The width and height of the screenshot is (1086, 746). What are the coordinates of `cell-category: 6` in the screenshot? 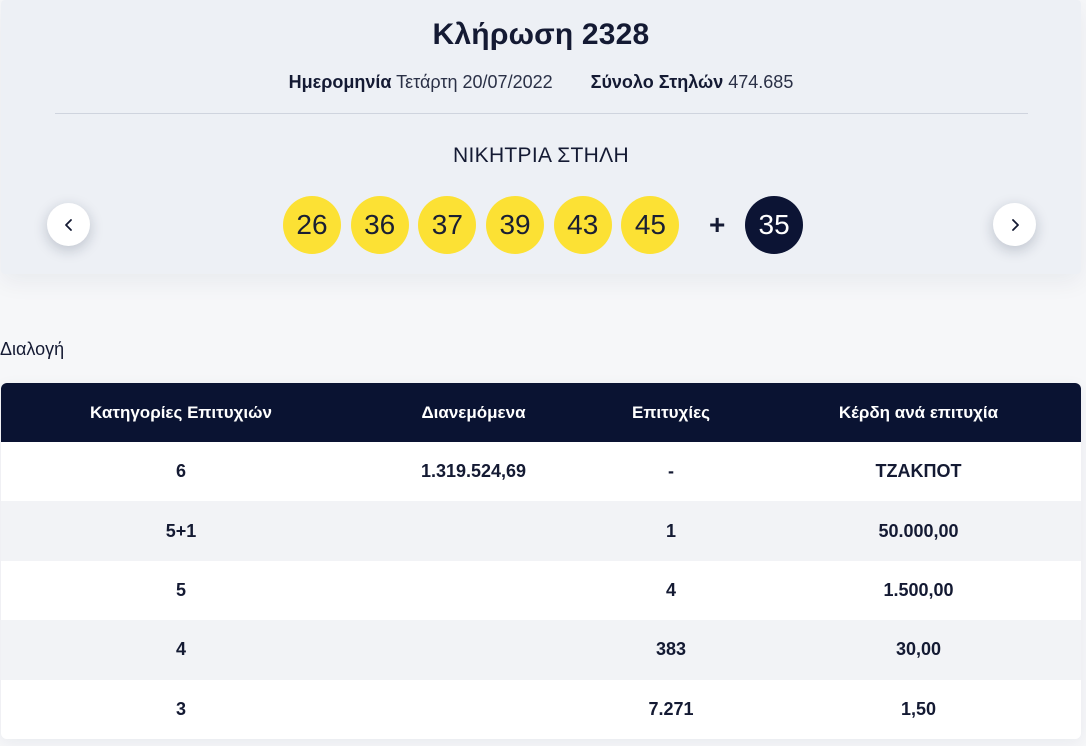 It's located at (180, 471).